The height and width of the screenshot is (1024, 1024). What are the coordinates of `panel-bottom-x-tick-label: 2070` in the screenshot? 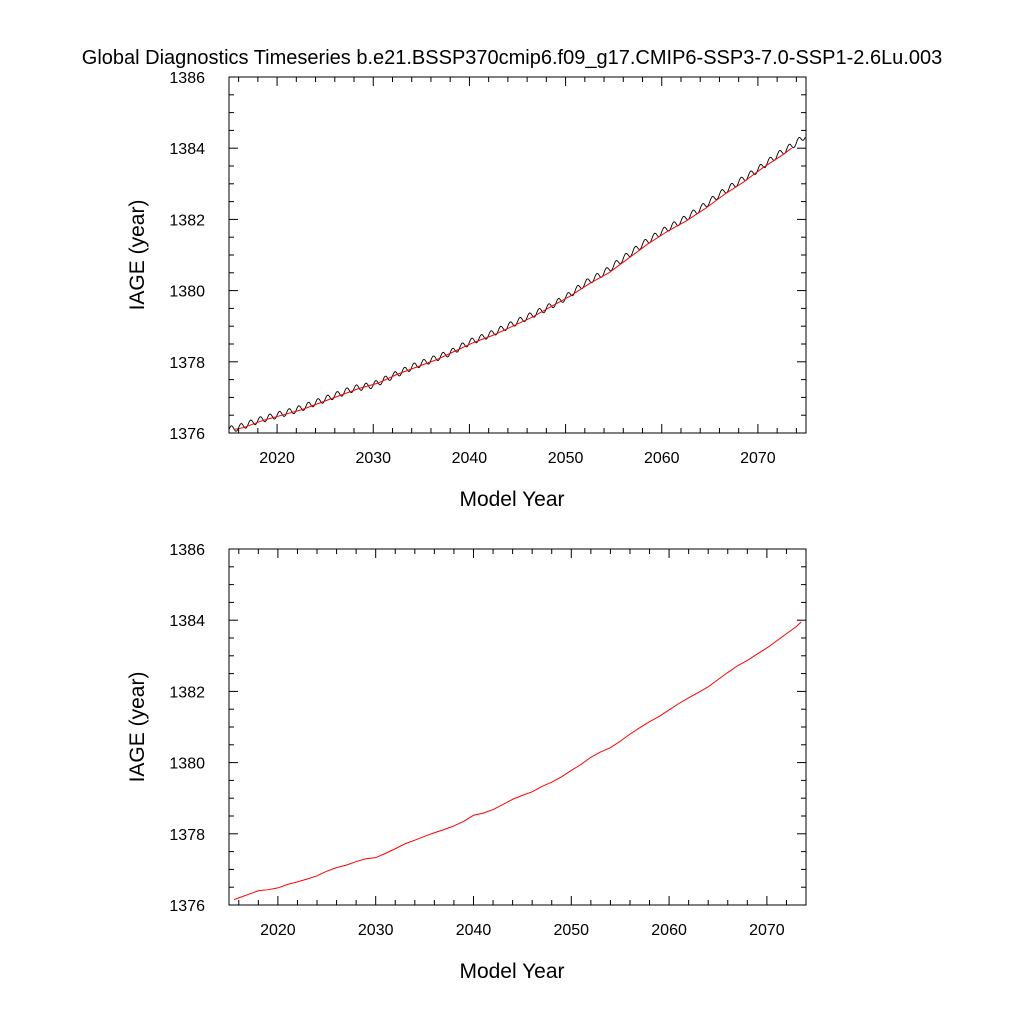 It's located at (767, 930).